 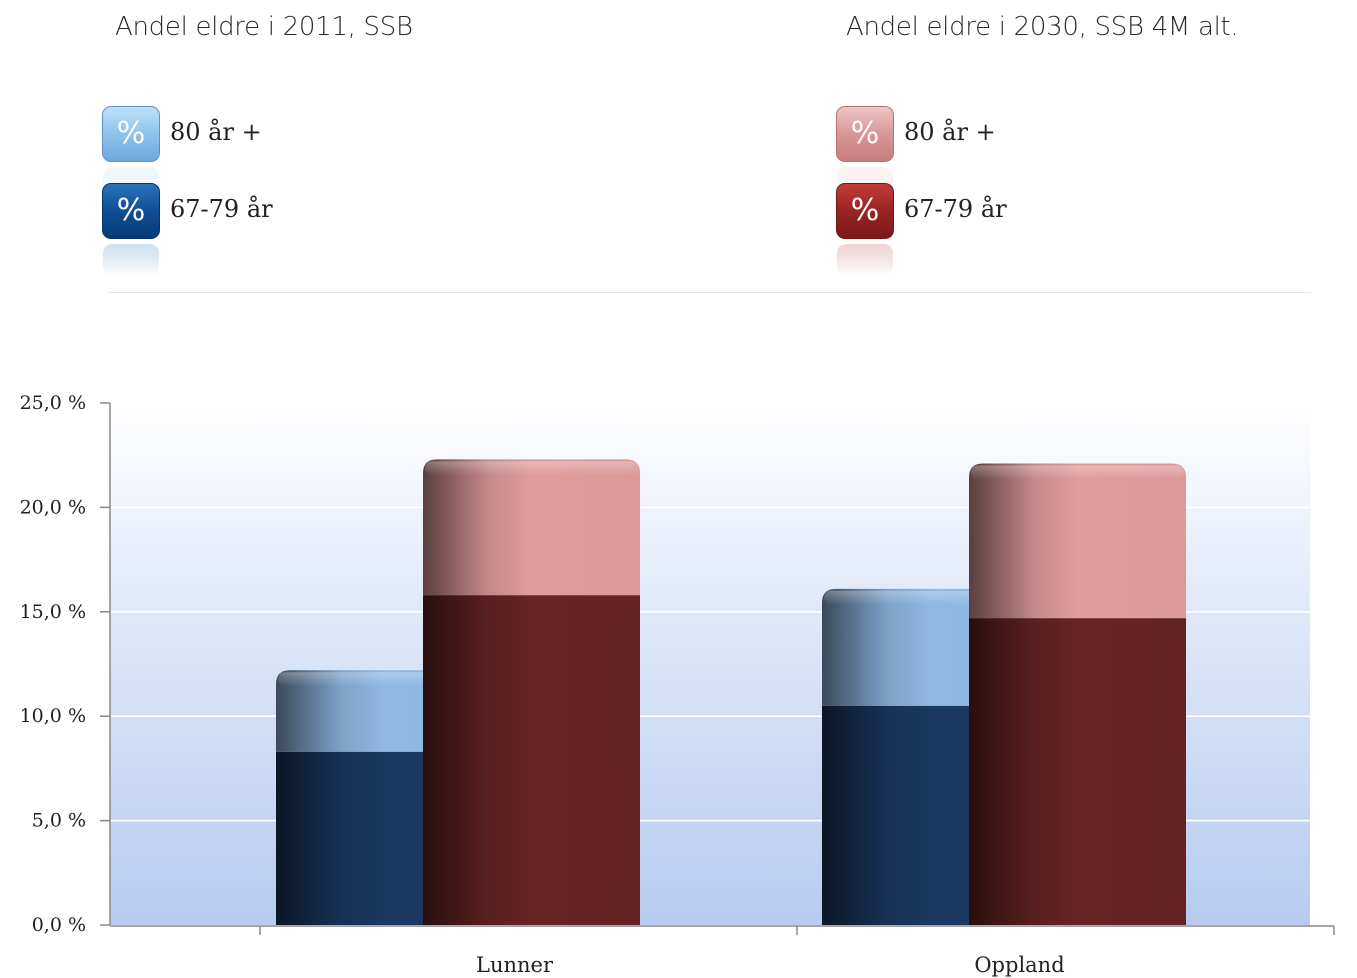 I want to click on y-tick-label: 15,0 %, so click(x=53, y=612).